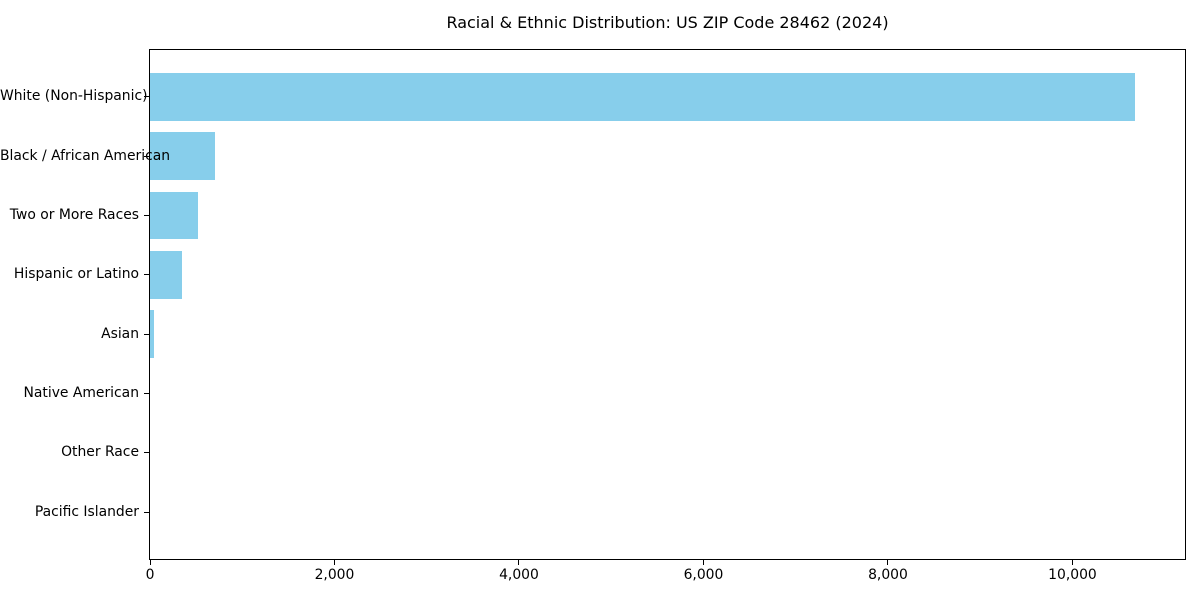 The width and height of the screenshot is (1200, 600). Describe the element at coordinates (334, 575) in the screenshot. I see `x-tick-label-2000: 2,000` at that location.